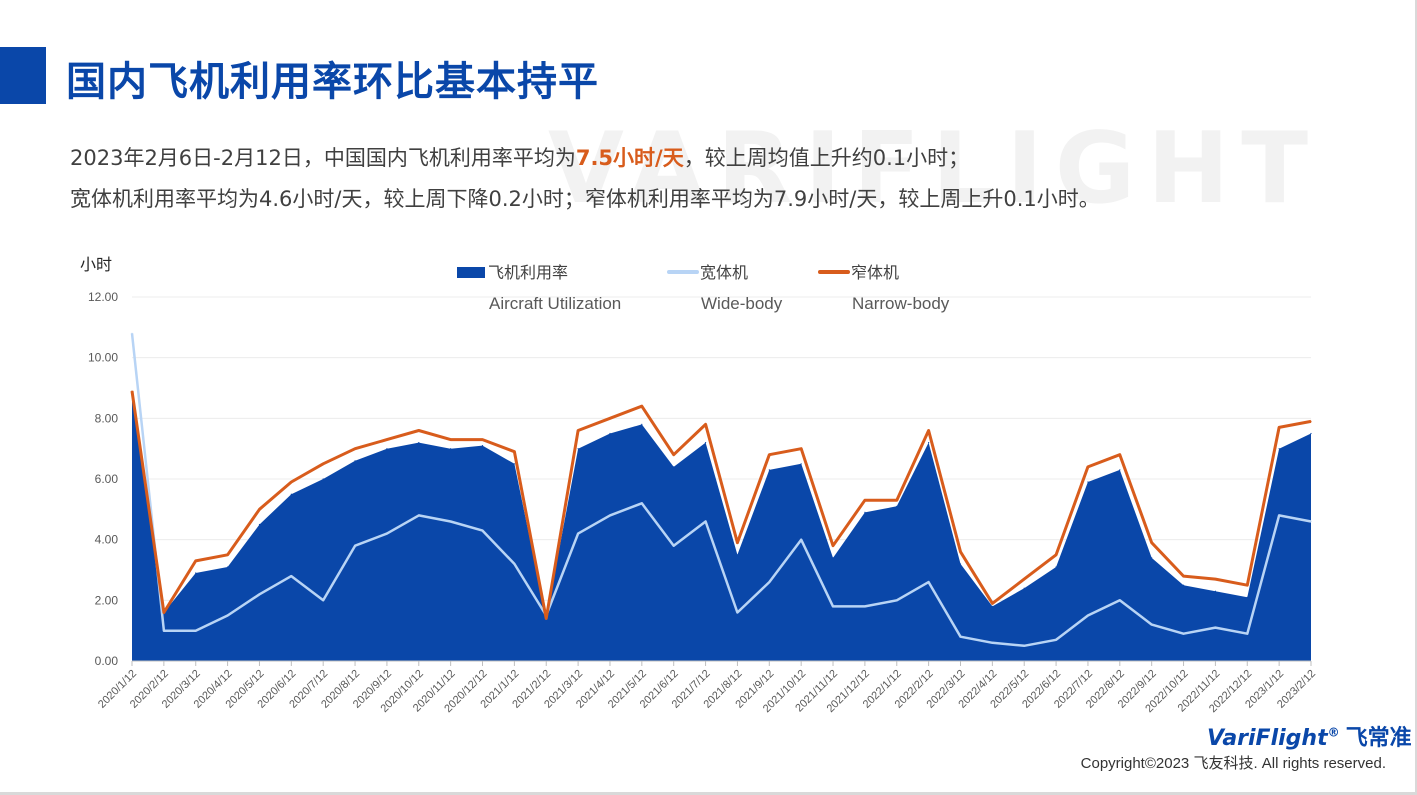  What do you see at coordinates (1309, 736) in the screenshot?
I see `varifight-logo: VariFlight® 飞常准` at bounding box center [1309, 736].